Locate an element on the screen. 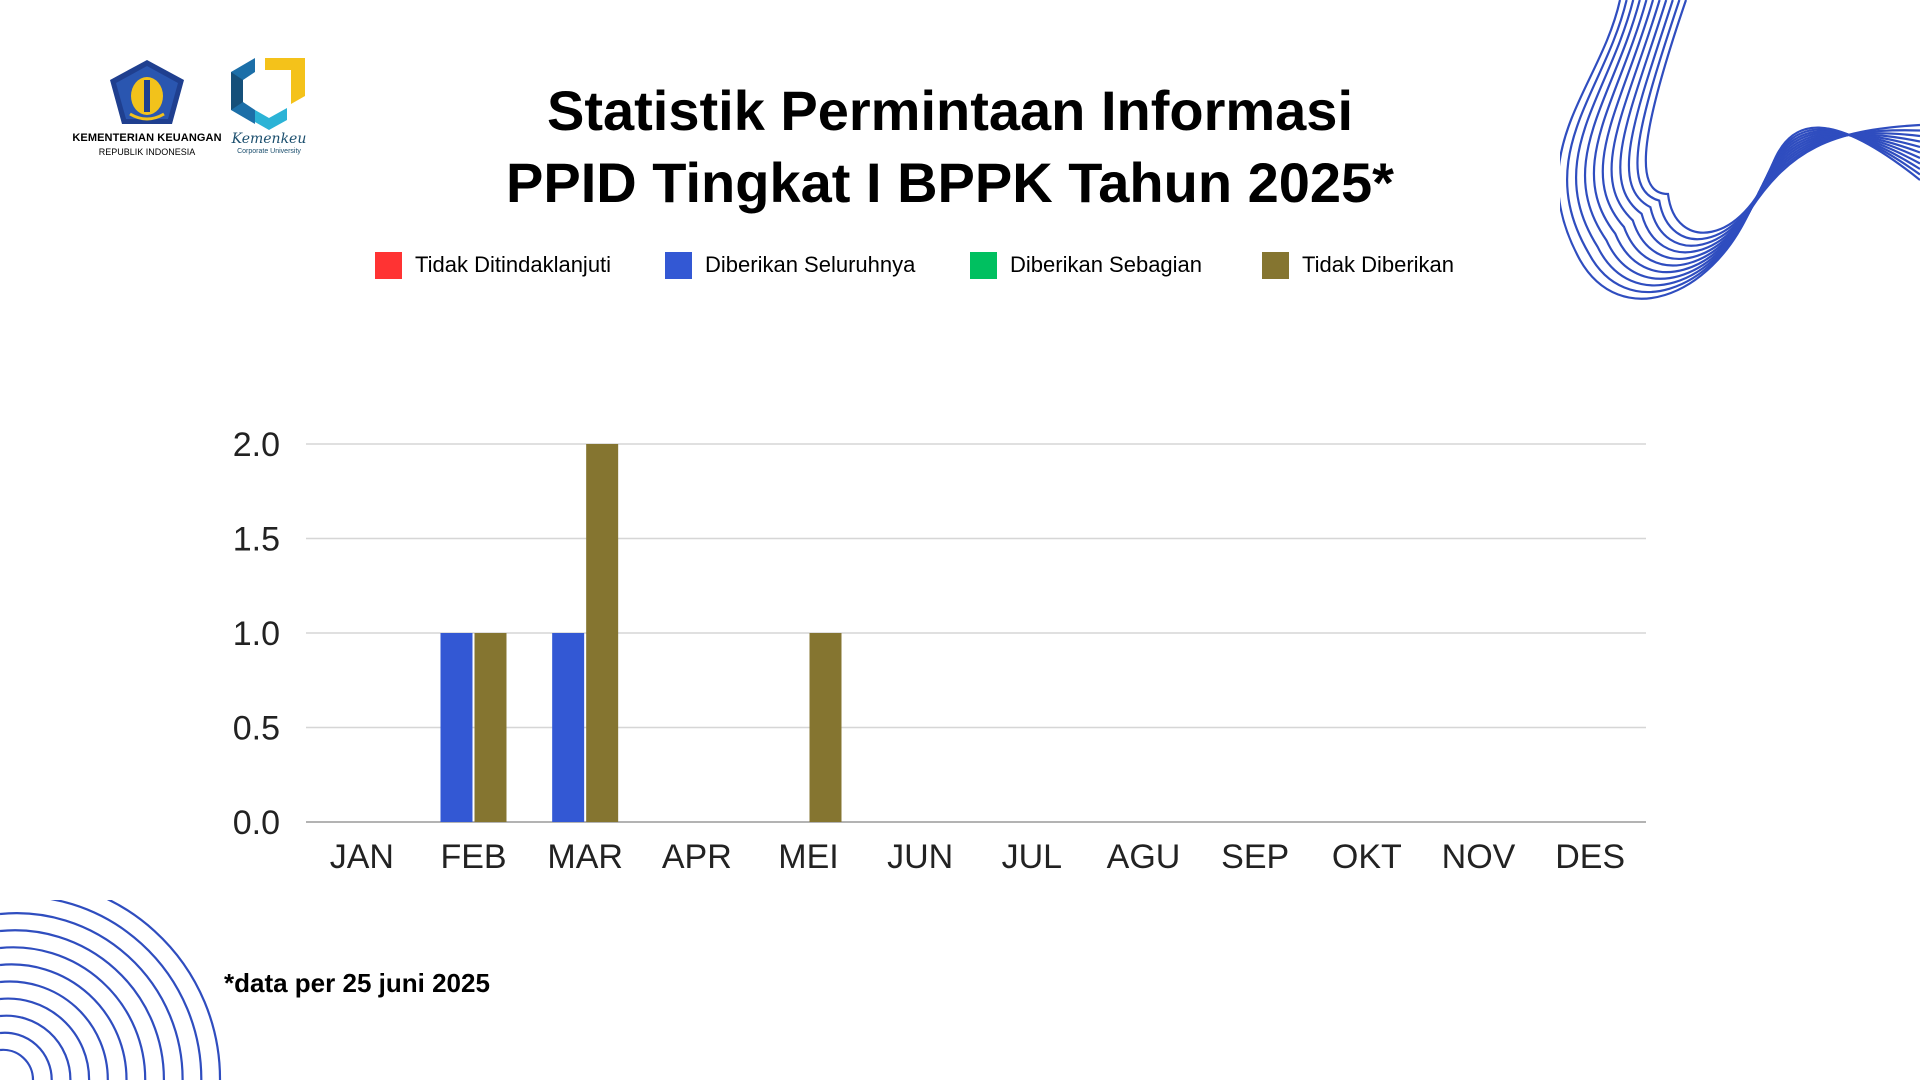  x-tick-label: AGU is located at coordinates (1144, 857).